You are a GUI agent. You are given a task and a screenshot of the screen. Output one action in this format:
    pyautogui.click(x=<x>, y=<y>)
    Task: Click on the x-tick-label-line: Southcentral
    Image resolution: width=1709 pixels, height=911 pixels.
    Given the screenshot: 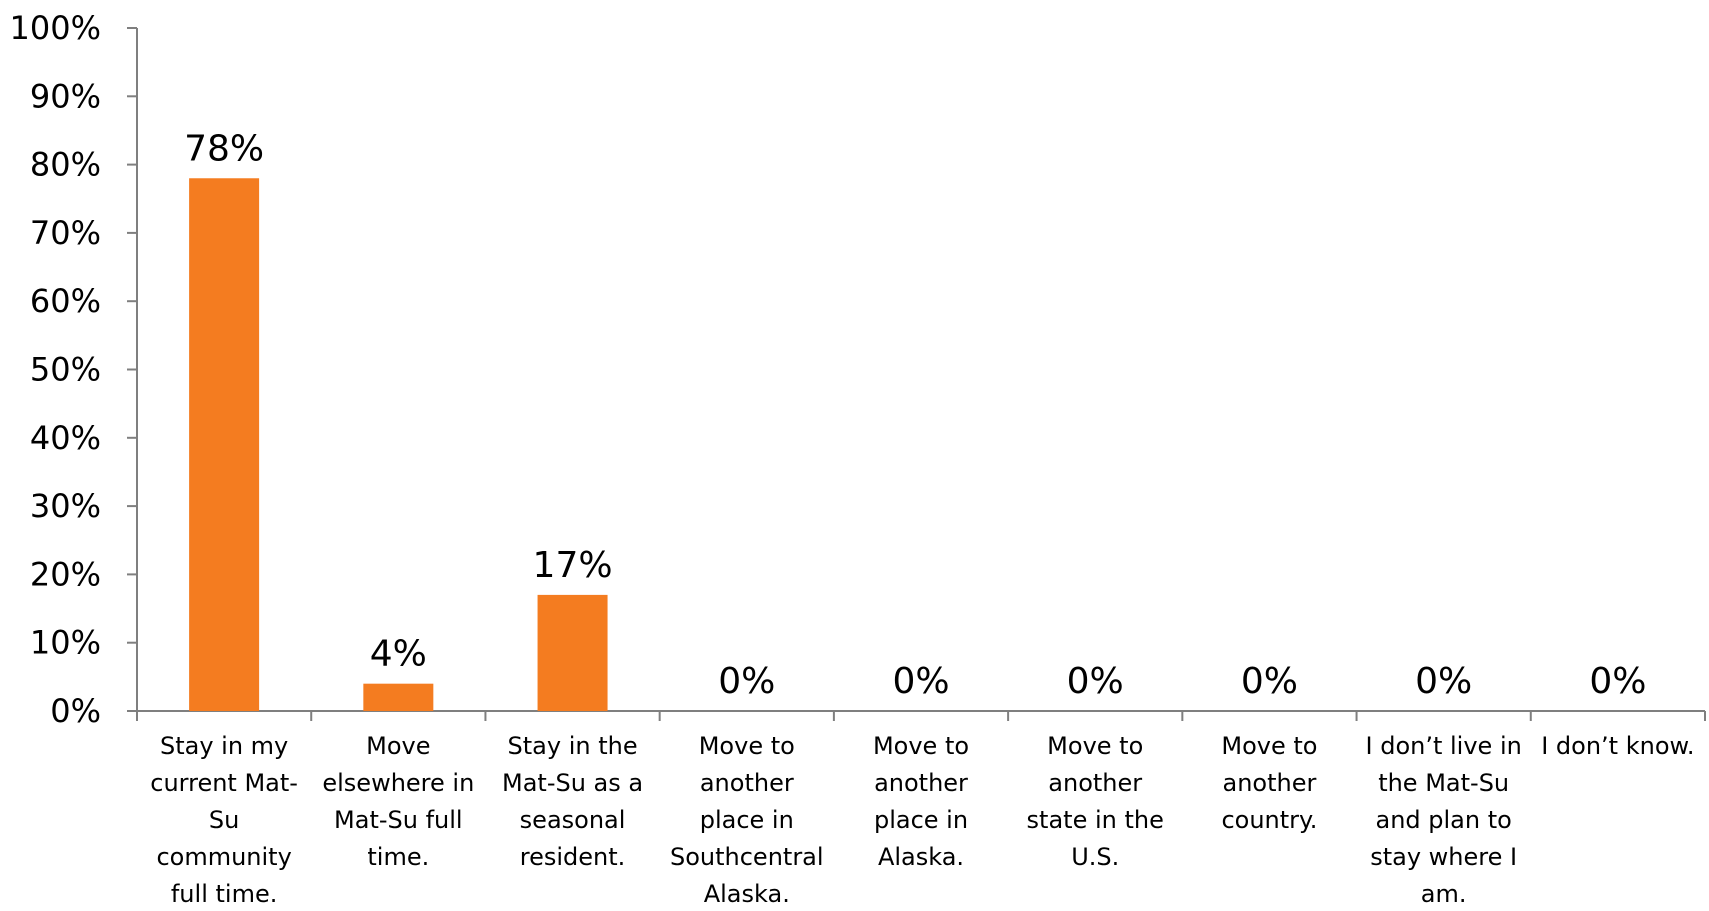 What is the action you would take?
    pyautogui.click(x=747, y=857)
    